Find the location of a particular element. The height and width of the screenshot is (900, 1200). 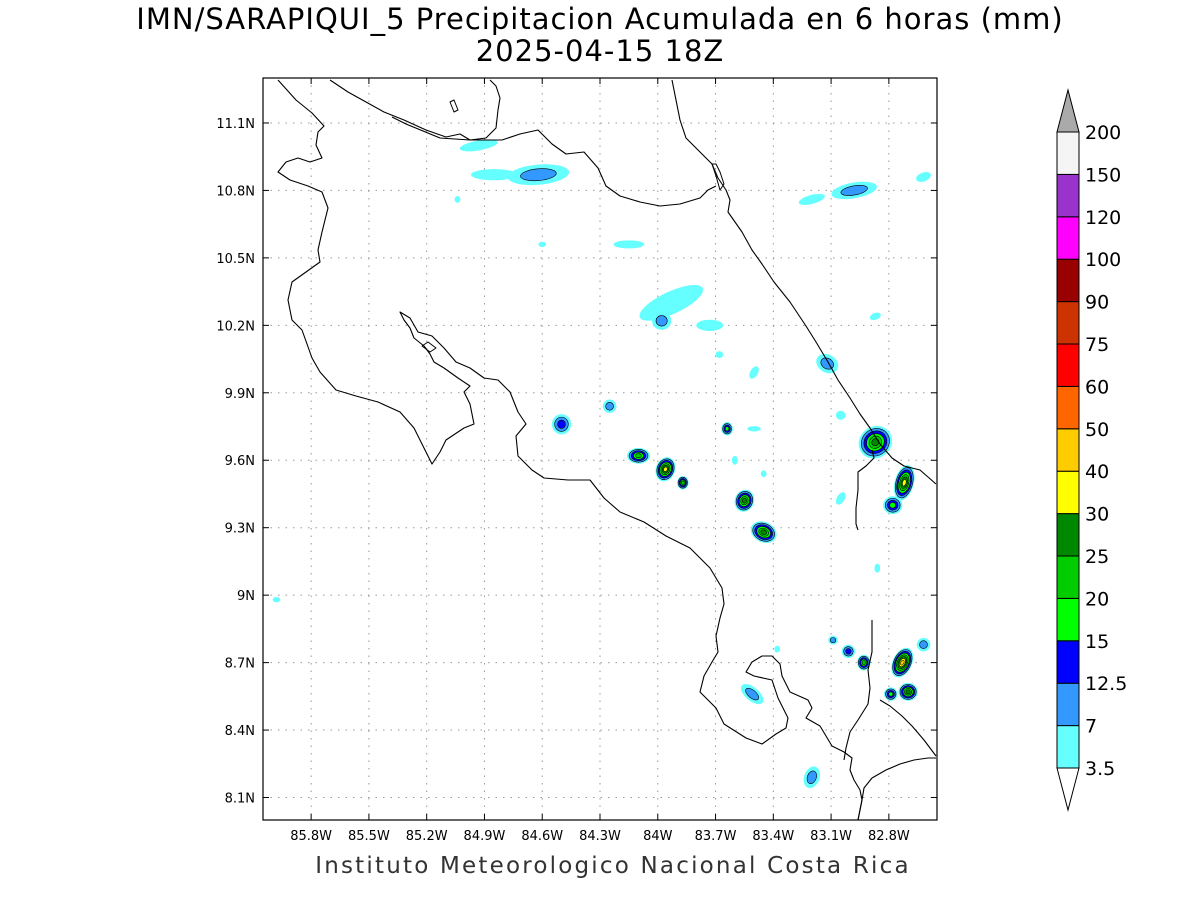

y-tick-label: 8.1N is located at coordinates (240, 799).